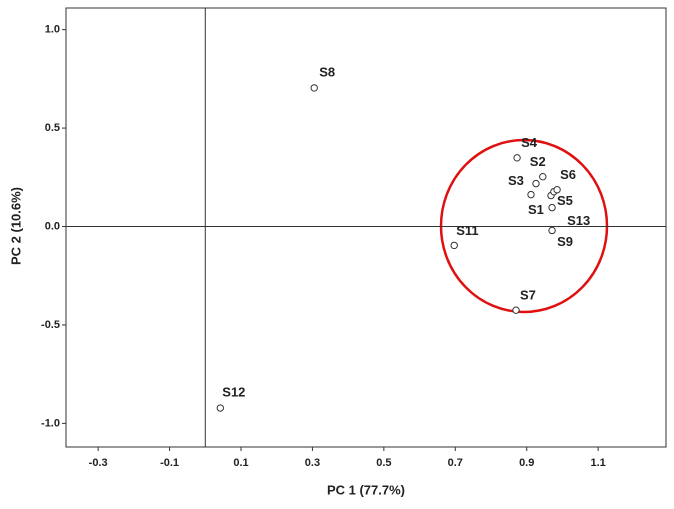 This screenshot has height=509, width=674. I want to click on point-label: S12, so click(233, 391).